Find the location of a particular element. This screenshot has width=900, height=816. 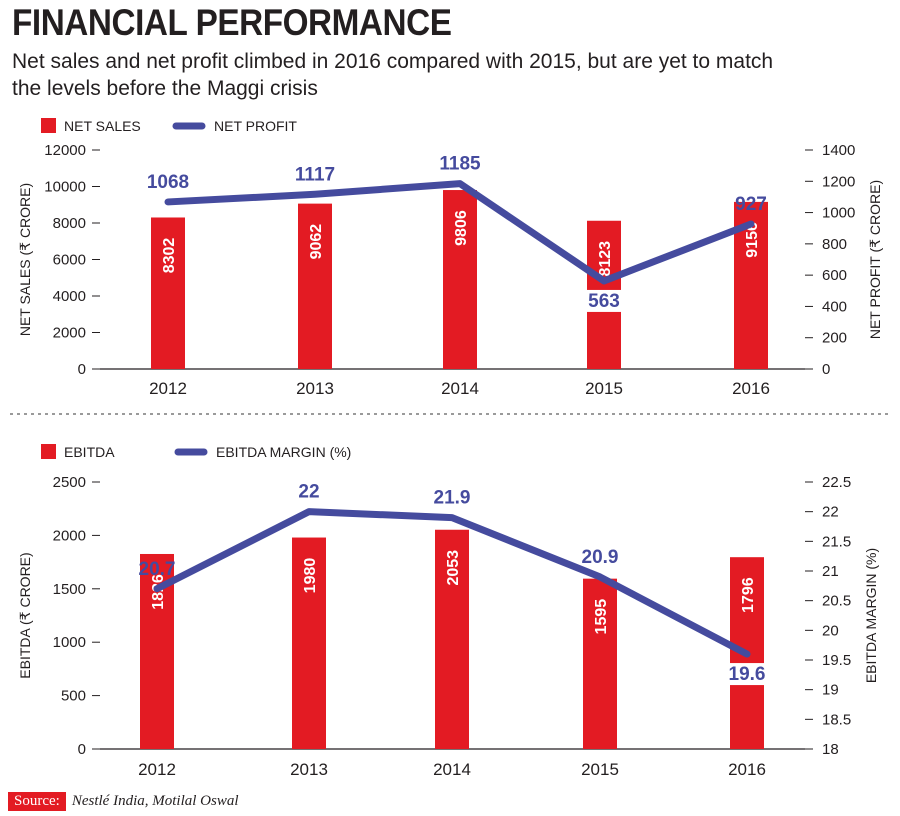

ebitda-right-tick-label: 18 is located at coordinates (830, 749).